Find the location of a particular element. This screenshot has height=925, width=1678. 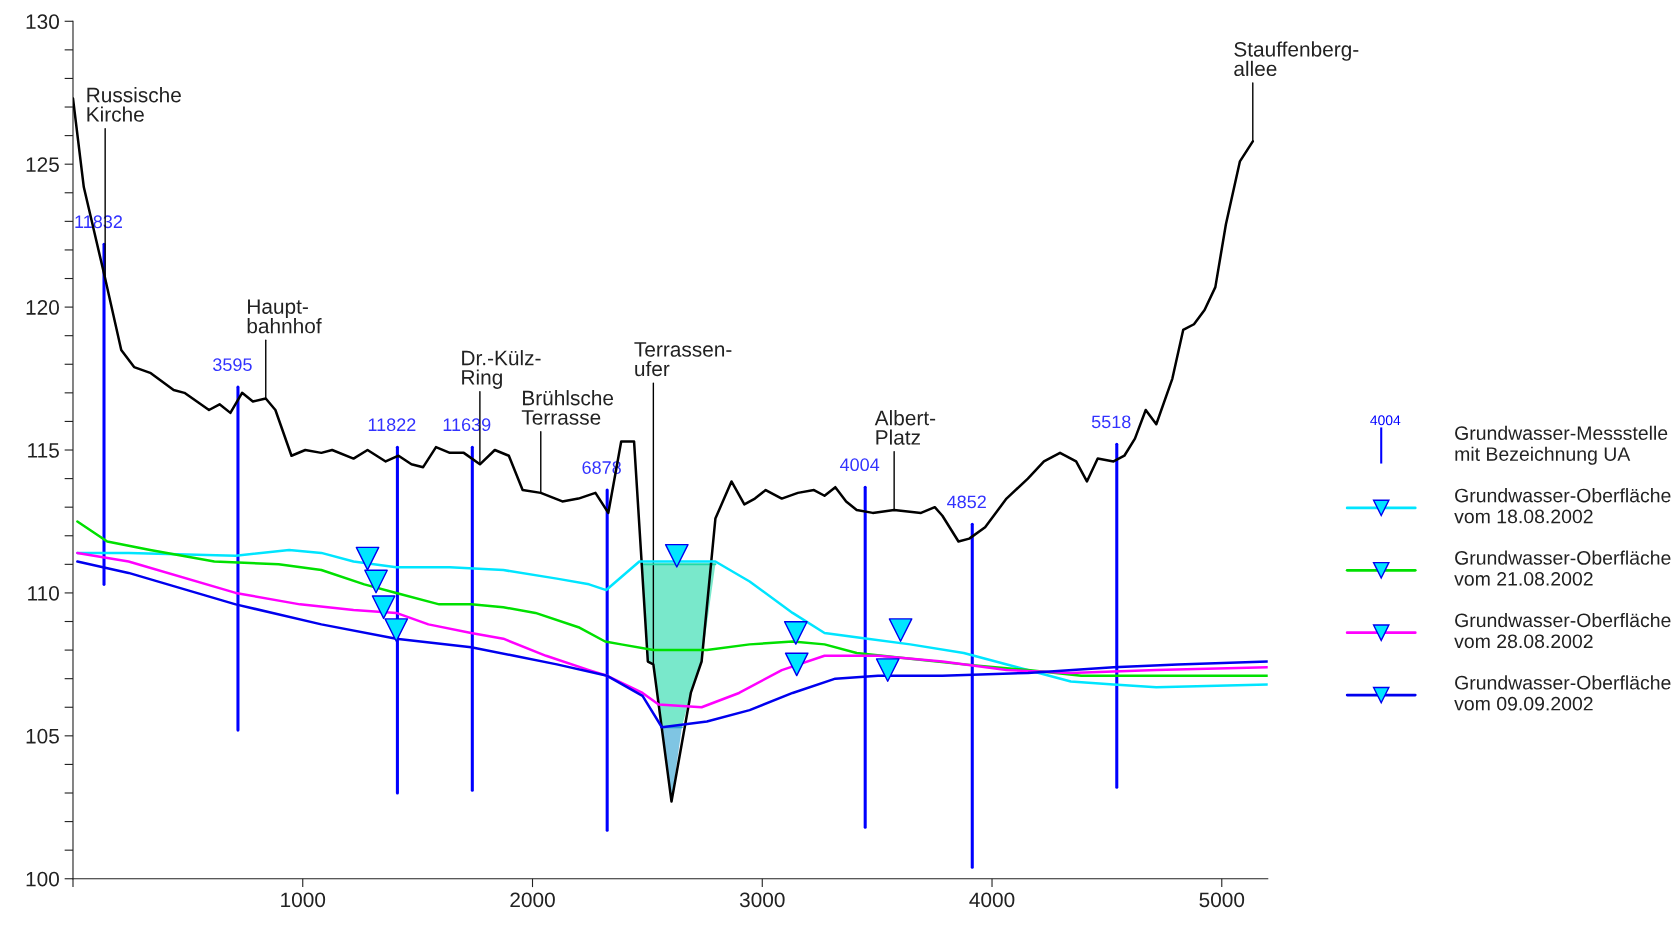

legend-label: Grundwasser-Oberfläche vom 18.08.2002 is located at coordinates (1562, 506).